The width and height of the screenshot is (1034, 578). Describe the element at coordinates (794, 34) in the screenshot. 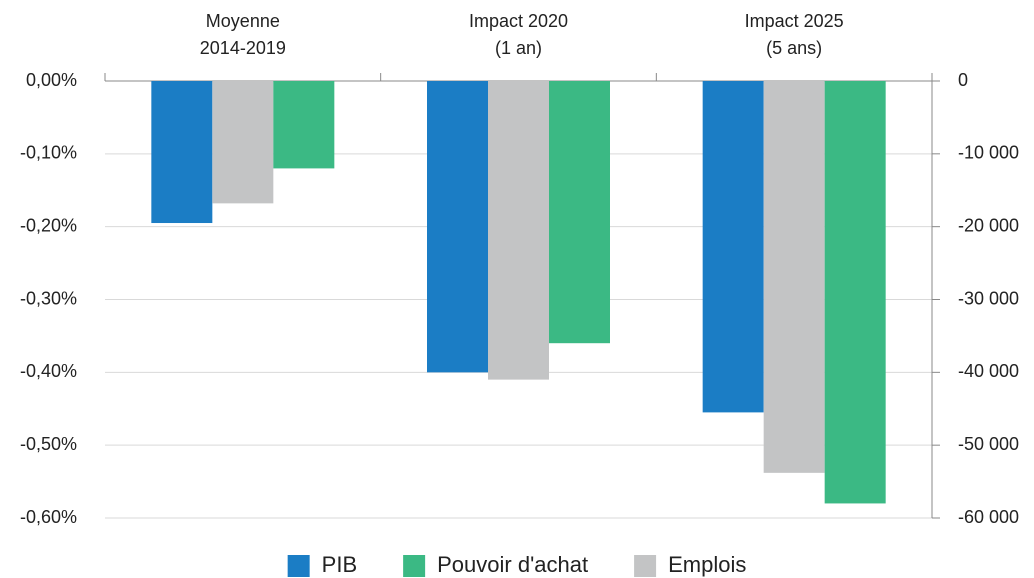

I see `x-tick-label: Impact 2025 (5 ans)` at that location.